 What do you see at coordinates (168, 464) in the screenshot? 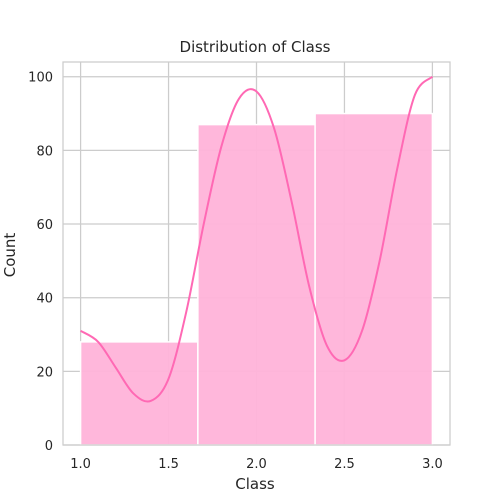
I see `x-tick-label: 1.5` at bounding box center [168, 464].